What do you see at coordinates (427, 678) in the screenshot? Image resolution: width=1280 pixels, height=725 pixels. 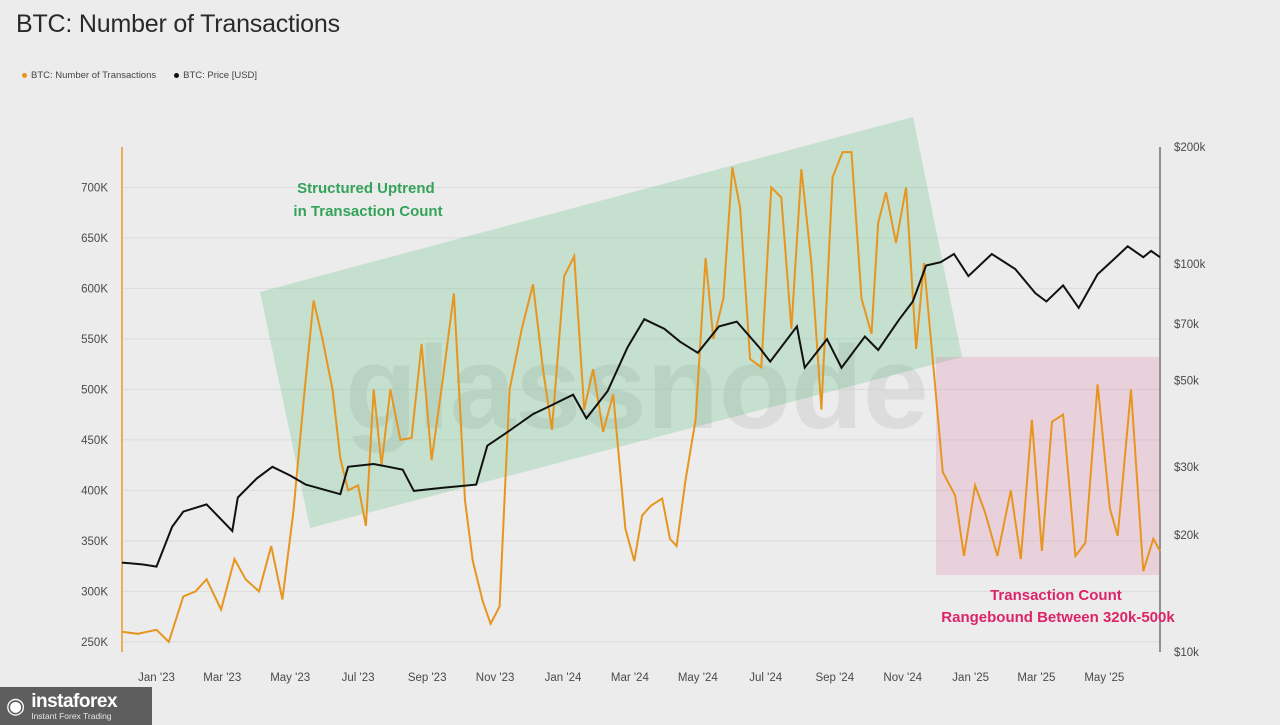 I see `x-tick-label: Sep '23` at bounding box center [427, 678].